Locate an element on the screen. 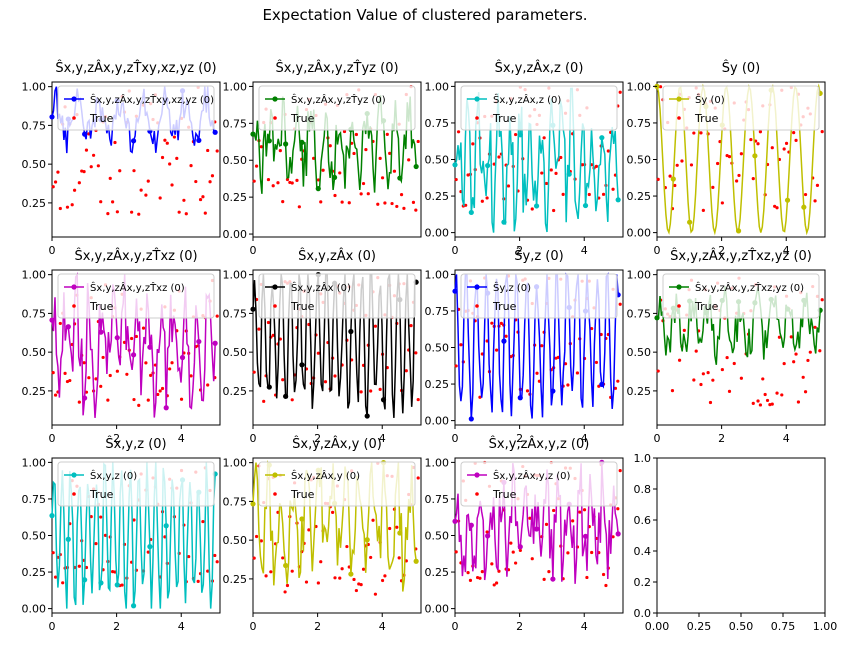 This screenshot has height=652, width=850. legend: Ŝy (0) True is located at coordinates (741, 108).